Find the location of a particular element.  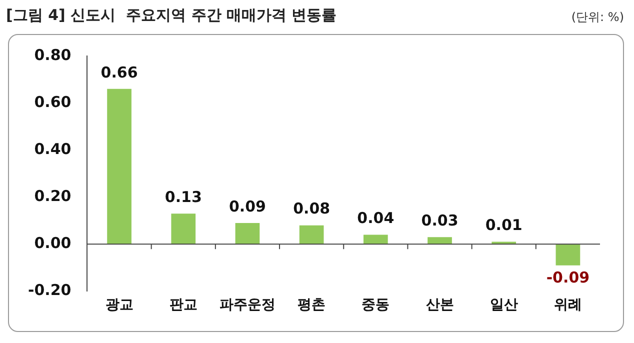

data-label: 0.66 is located at coordinates (119, 72).